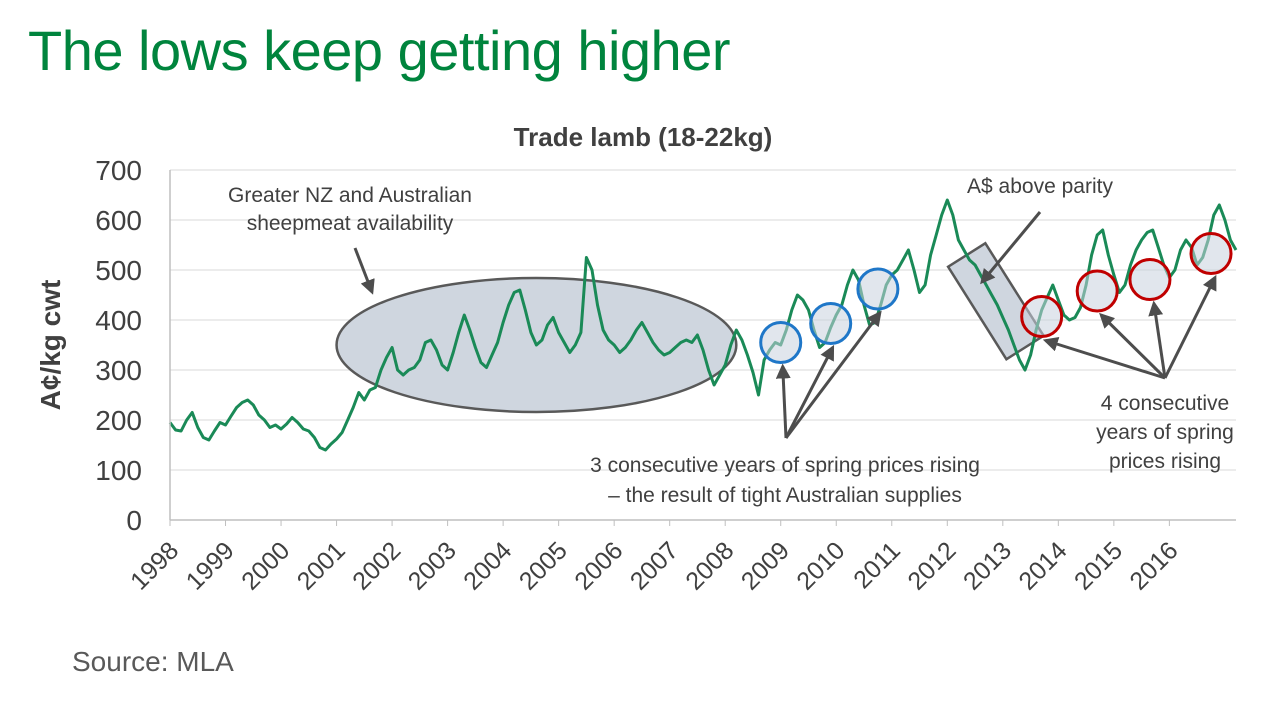 This screenshot has width=1278, height=707. I want to click on x-tick-label: 2005, so click(543, 565).